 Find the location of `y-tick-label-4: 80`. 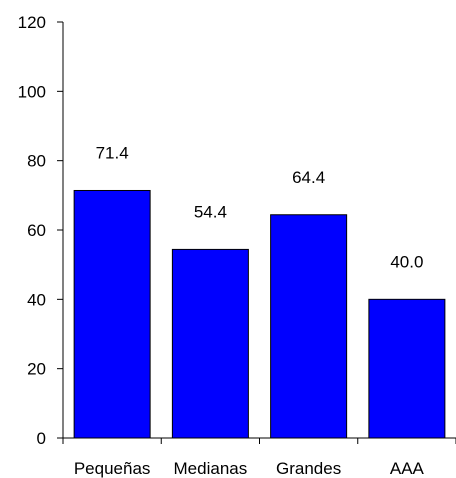

y-tick-label-4: 80 is located at coordinates (36, 161).